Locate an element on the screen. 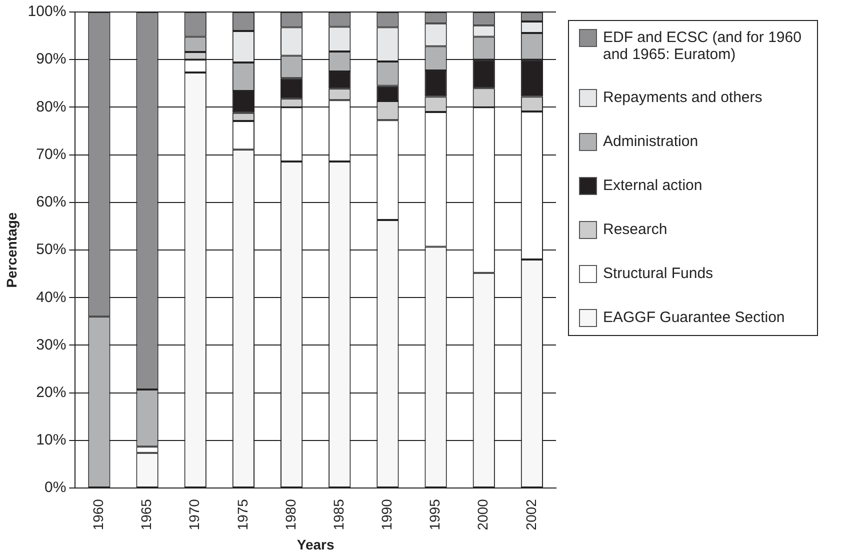  text: EAGGF Guarantee Section is located at coordinates (694, 317).